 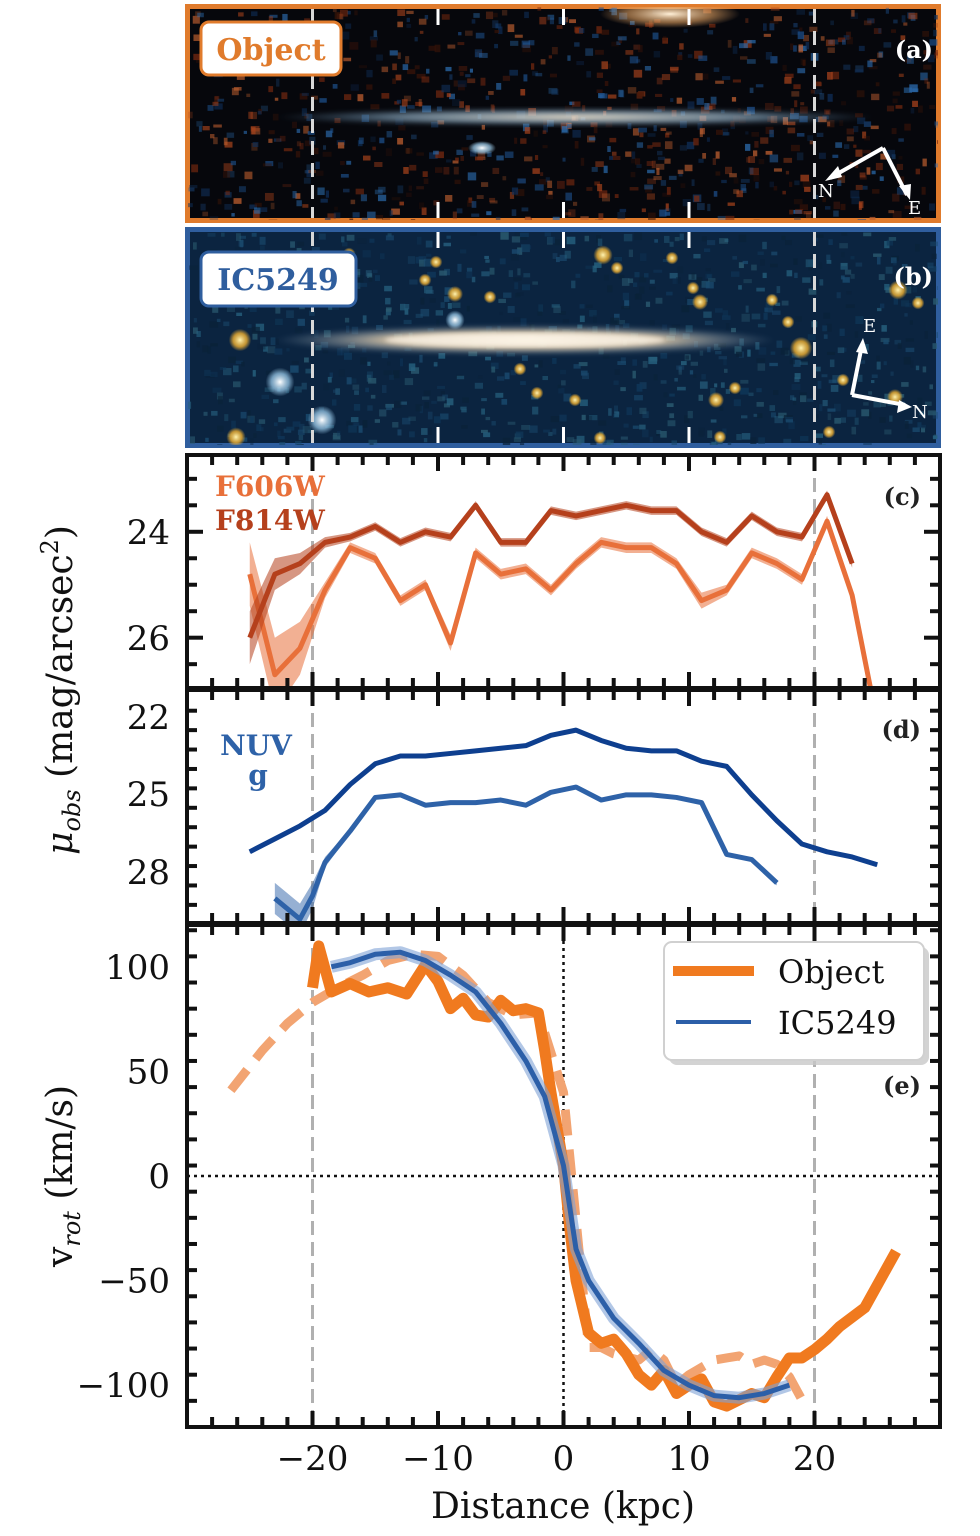 What do you see at coordinates (60, 1257) in the screenshot?
I see `v-symbol: v` at bounding box center [60, 1257].